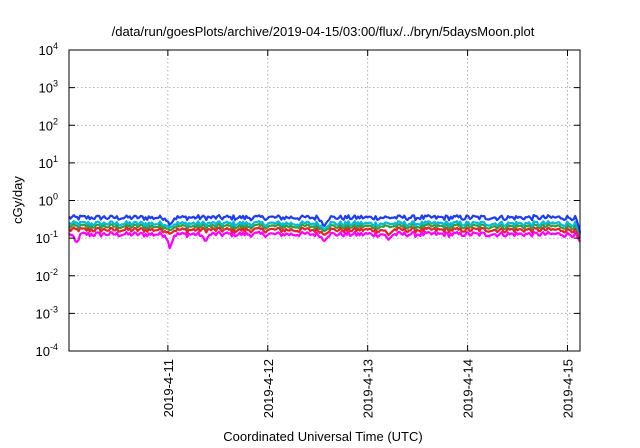  What do you see at coordinates (568, 388) in the screenshot?
I see `x-tick-label: 2019-4-15` at bounding box center [568, 388].